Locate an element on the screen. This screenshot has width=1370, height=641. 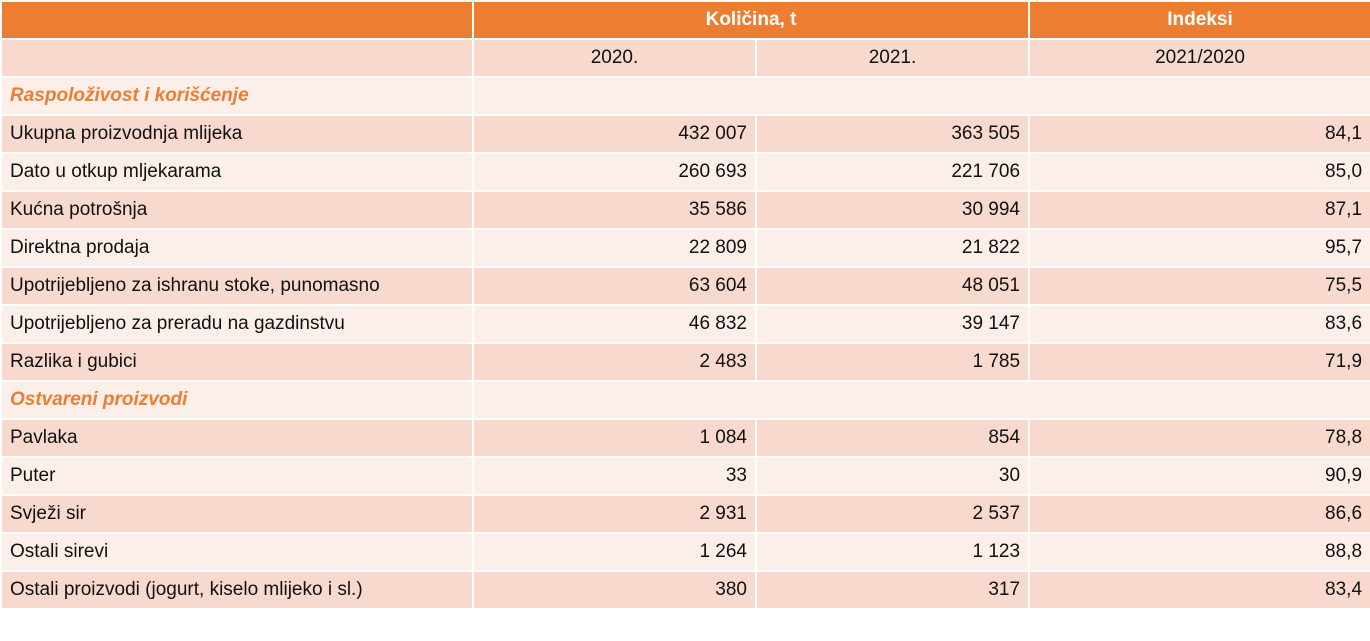
value-cell: 71,9 is located at coordinates (1199, 362).